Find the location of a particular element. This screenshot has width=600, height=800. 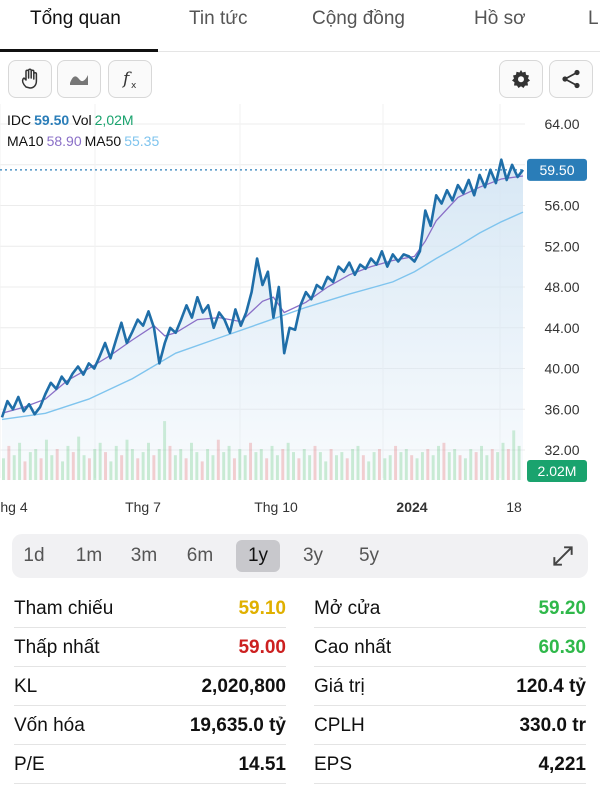

last-volume-label: 2.02M is located at coordinates (557, 471).